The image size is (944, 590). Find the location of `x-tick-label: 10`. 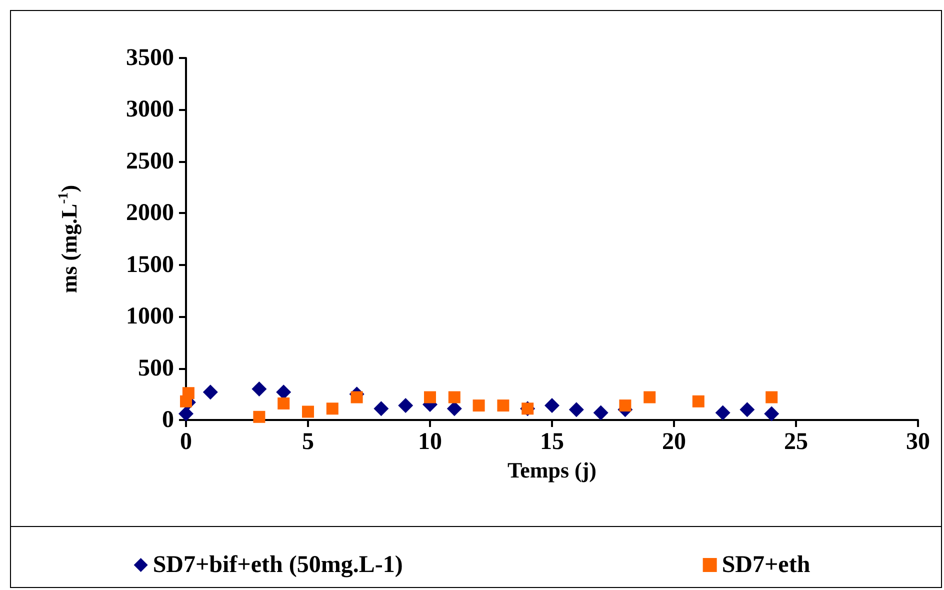

x-tick-label: 10 is located at coordinates (430, 442).